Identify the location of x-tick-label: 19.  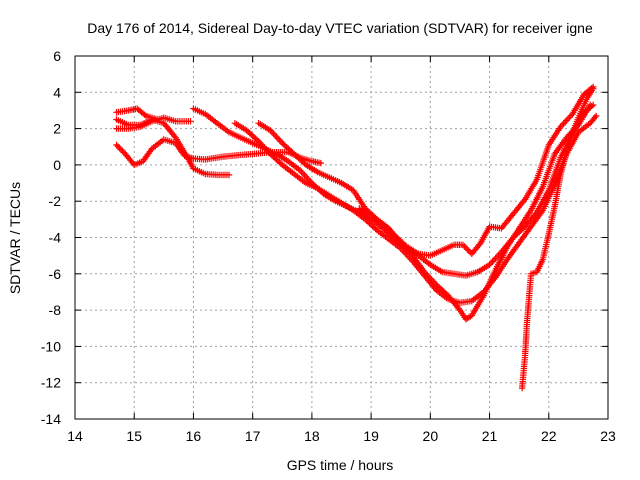
(371, 436).